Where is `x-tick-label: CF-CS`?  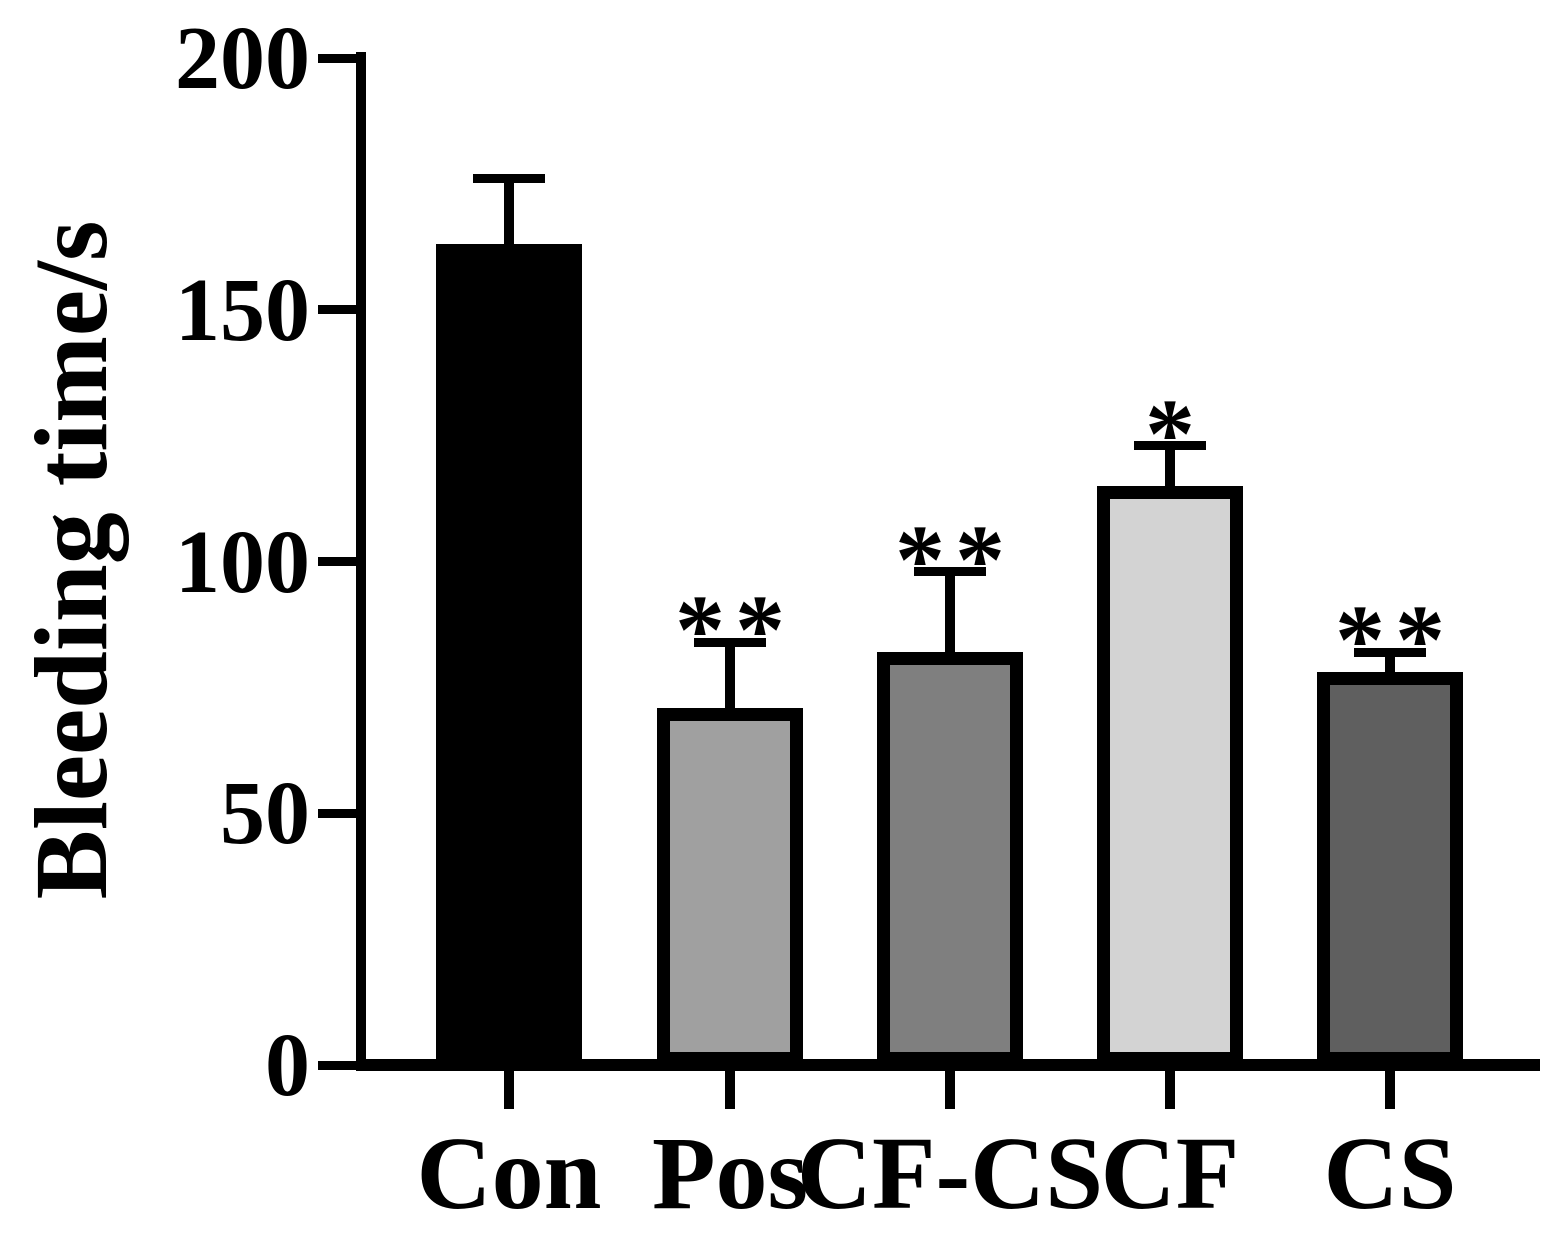 x-tick-label: CF-CS is located at coordinates (950, 1173).